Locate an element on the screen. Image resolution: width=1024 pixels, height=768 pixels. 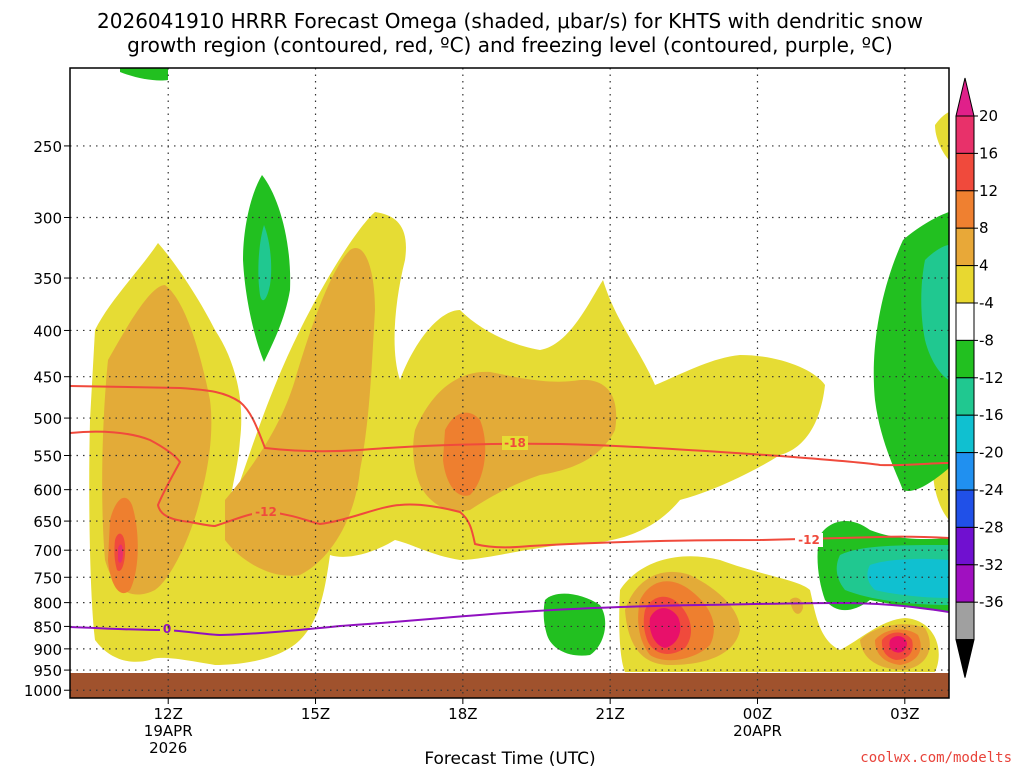
y-tick-label: 950 is located at coordinates (47, 671).